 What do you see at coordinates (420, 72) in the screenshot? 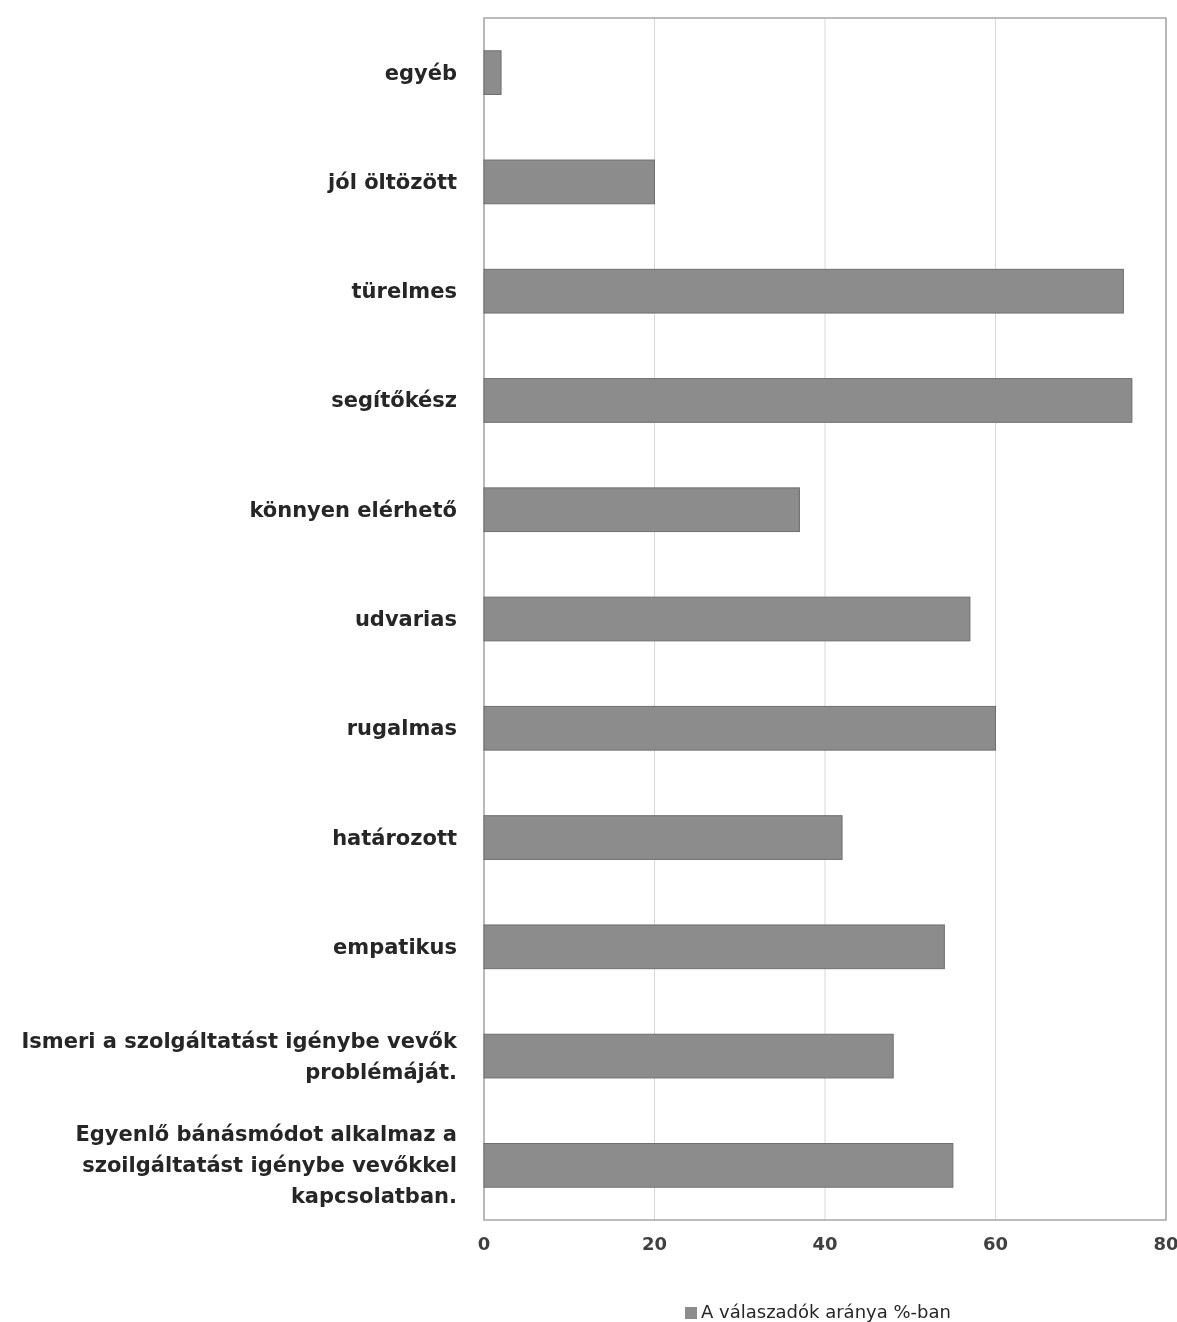
I see `y-tick-label: egyéb` at bounding box center [420, 72].